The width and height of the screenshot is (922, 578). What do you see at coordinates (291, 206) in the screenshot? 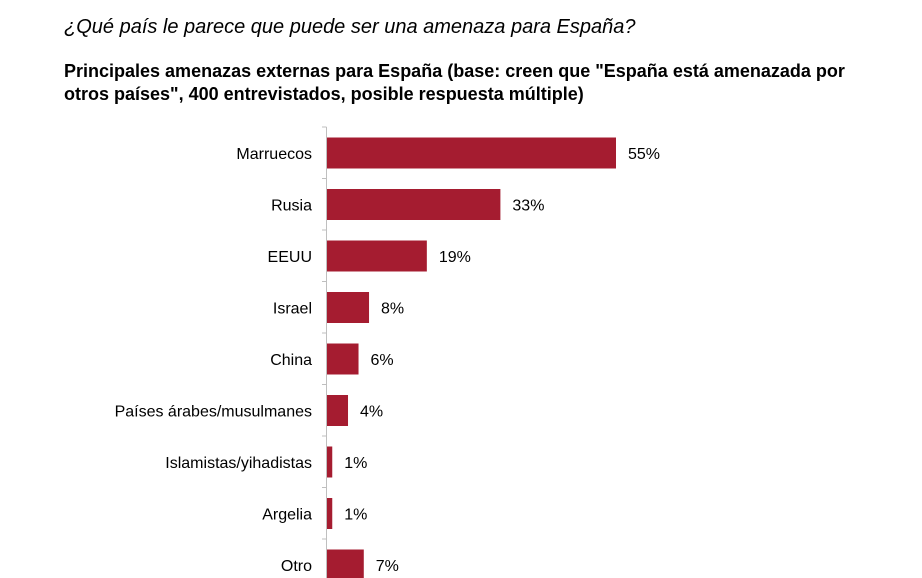
I see `category-label: Rusia` at bounding box center [291, 206].